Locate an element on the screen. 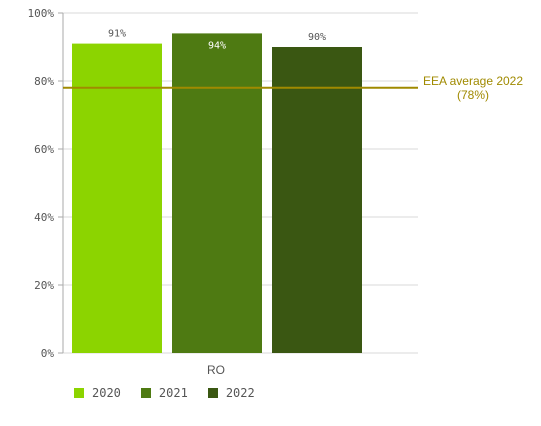 The image size is (541, 426). legend: 2020 2021 2022 is located at coordinates (174, 393).